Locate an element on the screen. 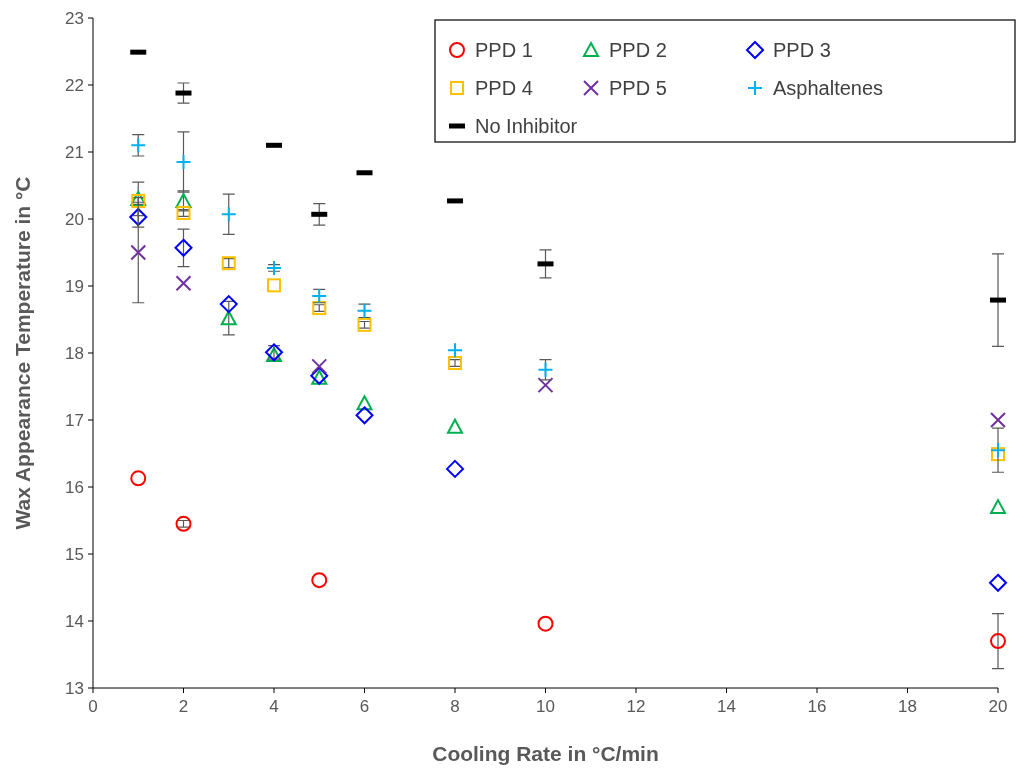 The height and width of the screenshot is (776, 1036). x-axis-title: Cooling Rate in °C/min is located at coordinates (545, 753).